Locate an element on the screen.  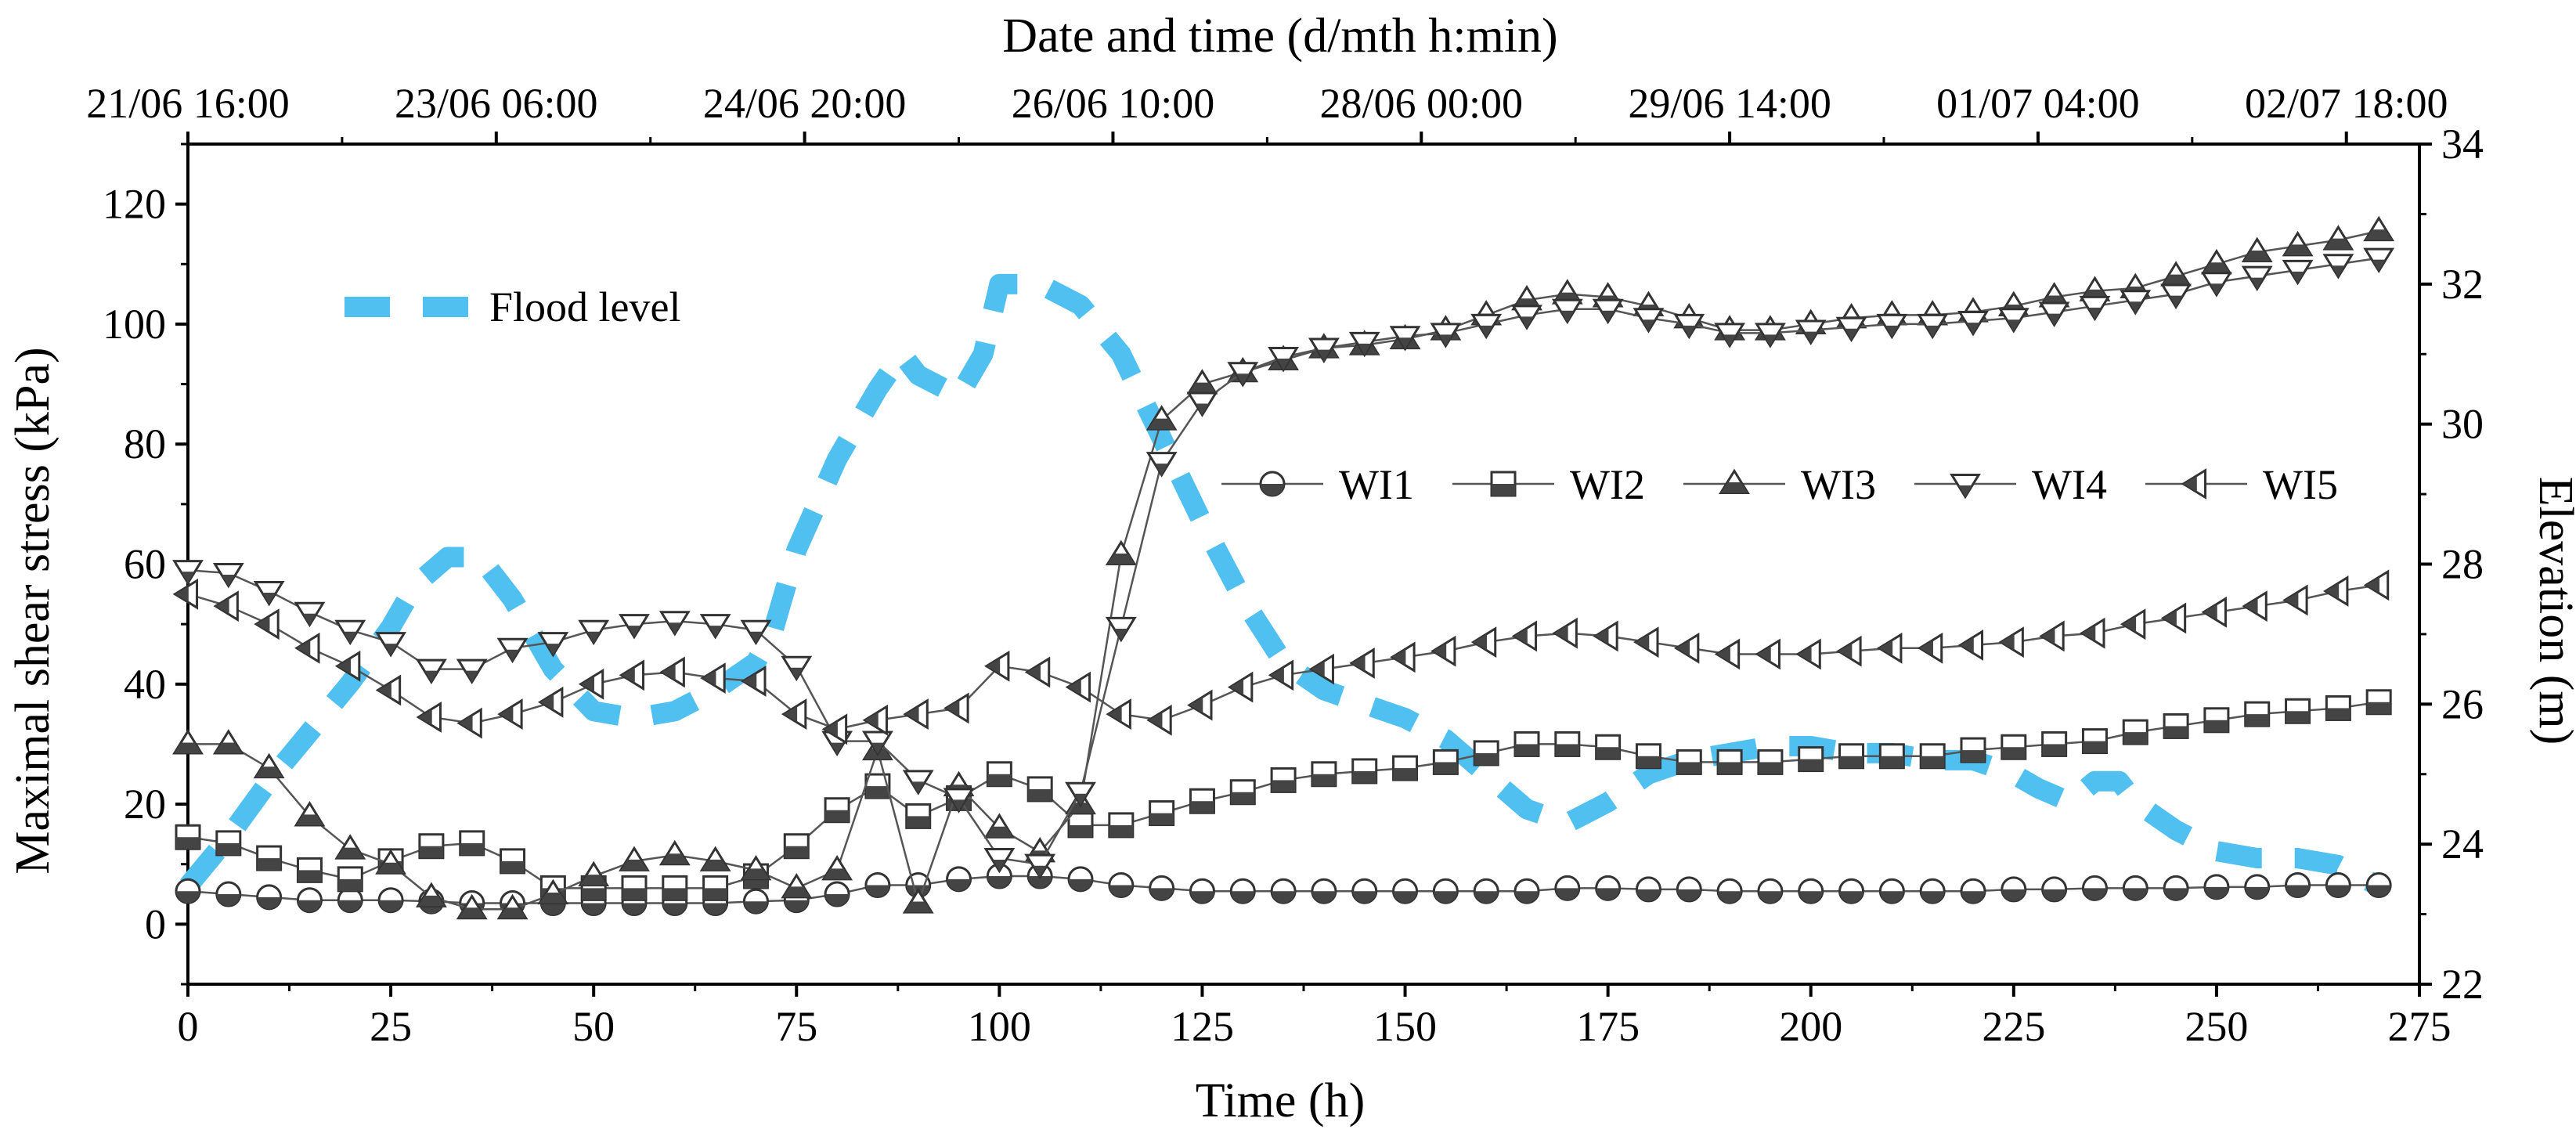
x-tick-label: 225 is located at coordinates (2013, 1026).